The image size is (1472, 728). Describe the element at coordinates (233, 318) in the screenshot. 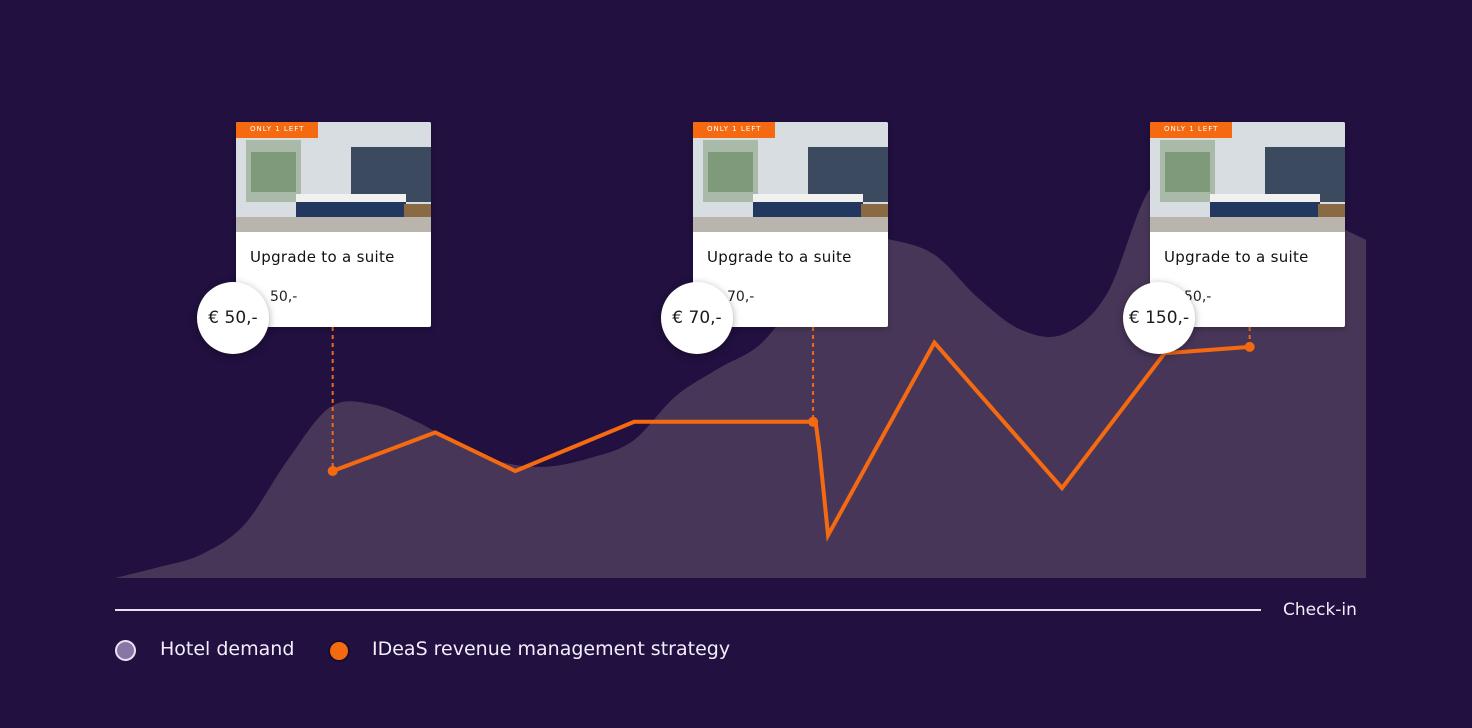

I see `price-circle-1: € 50,-` at that location.